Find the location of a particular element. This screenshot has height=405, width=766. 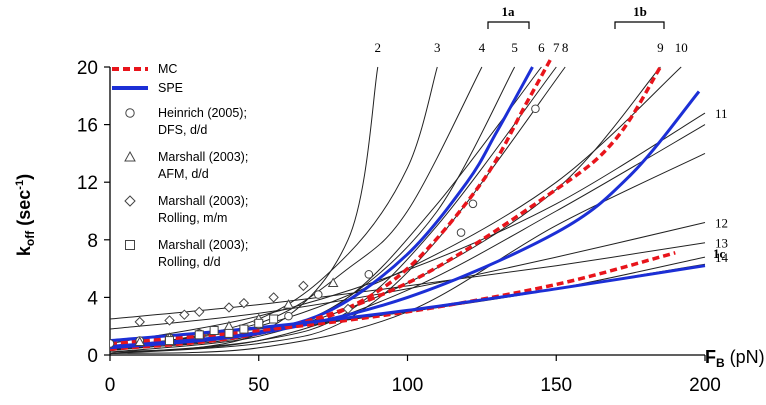

curve-label-9: 9 is located at coordinates (660, 47).